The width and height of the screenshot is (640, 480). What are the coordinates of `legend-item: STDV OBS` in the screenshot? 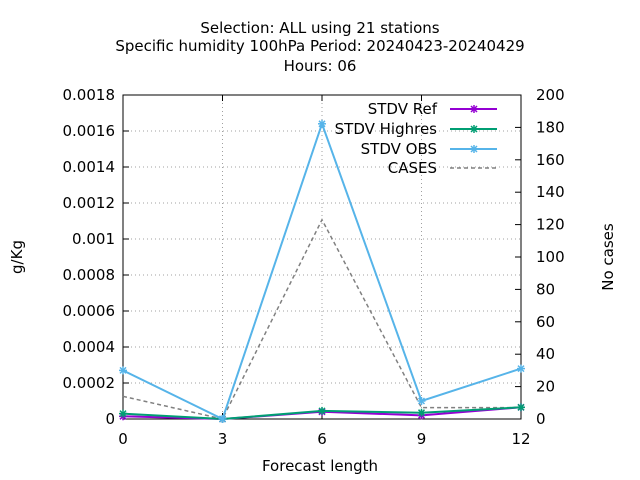 It's located at (429, 149).